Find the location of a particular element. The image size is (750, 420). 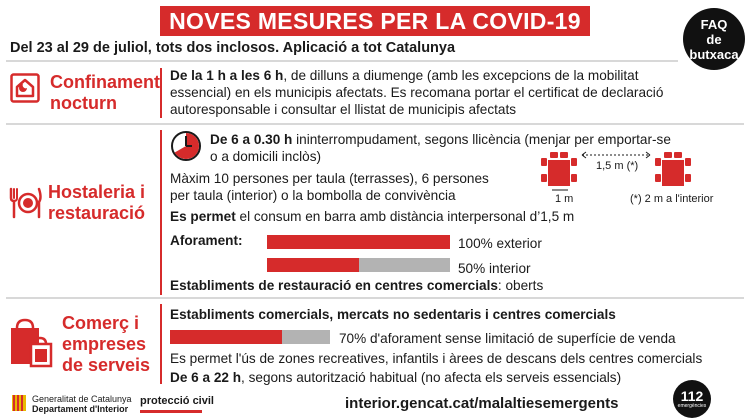

faq-line2: de is located at coordinates (714, 39).